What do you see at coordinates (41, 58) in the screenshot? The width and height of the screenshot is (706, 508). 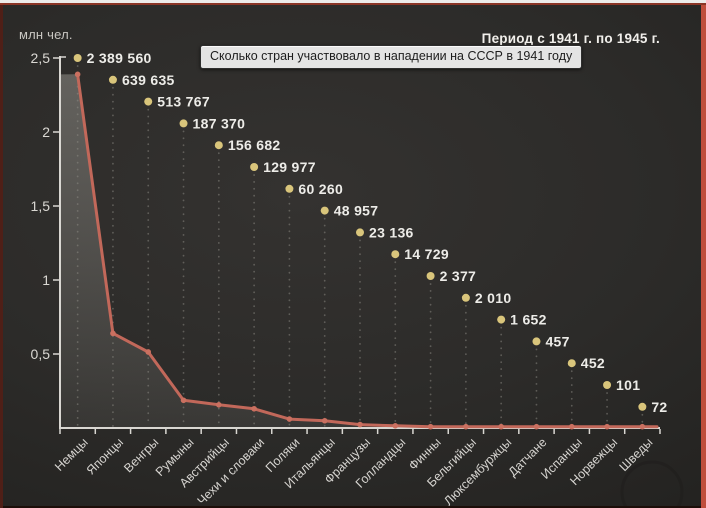 I see `y-axis-tick-label: 2,5` at bounding box center [41, 58].